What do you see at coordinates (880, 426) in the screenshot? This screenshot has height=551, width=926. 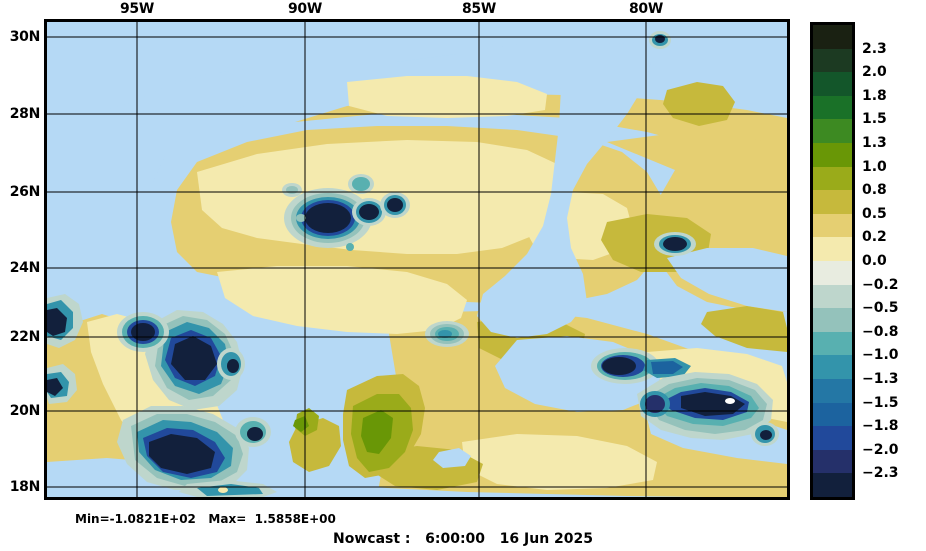 I see `colorbar-tick-16: −1.8` at bounding box center [880, 426].